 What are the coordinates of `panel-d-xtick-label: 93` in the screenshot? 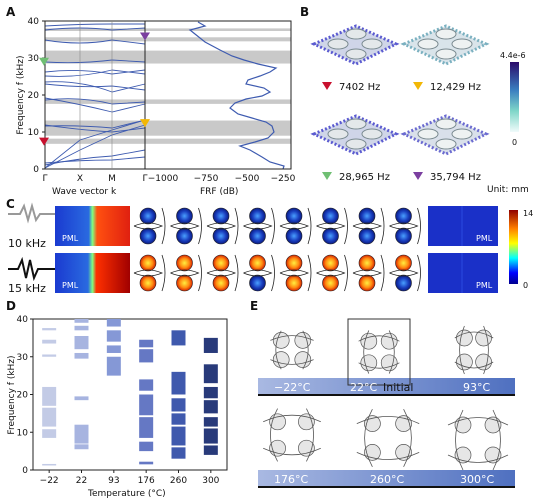 It's located at (113, 481).